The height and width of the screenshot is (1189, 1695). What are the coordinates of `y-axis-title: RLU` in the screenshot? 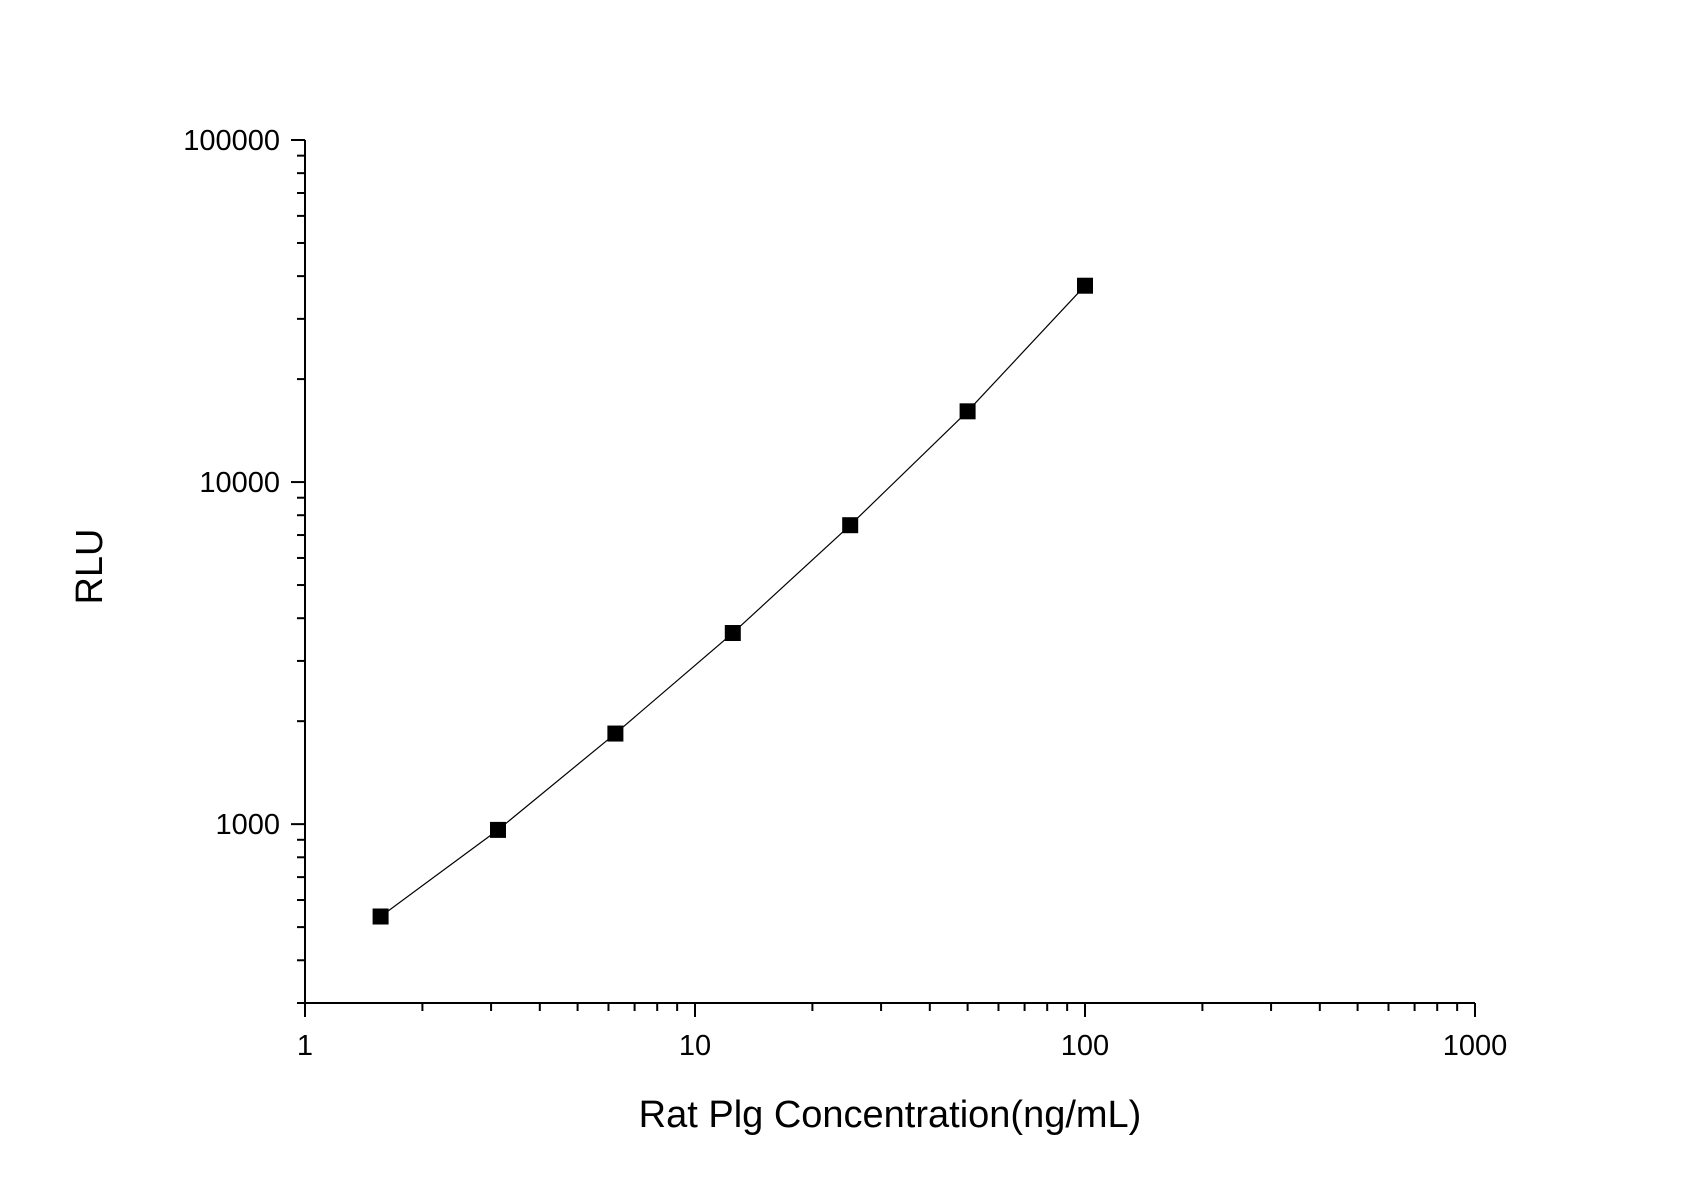 It's located at (90, 566).